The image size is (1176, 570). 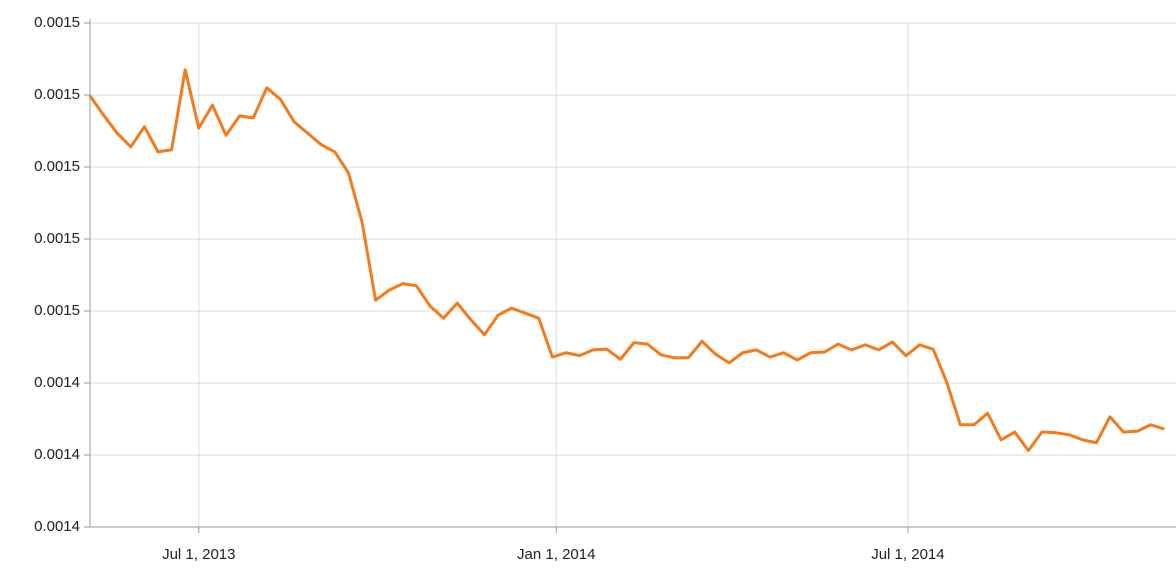 What do you see at coordinates (198, 554) in the screenshot?
I see `x-tick-label: Jul 1, 2013` at bounding box center [198, 554].